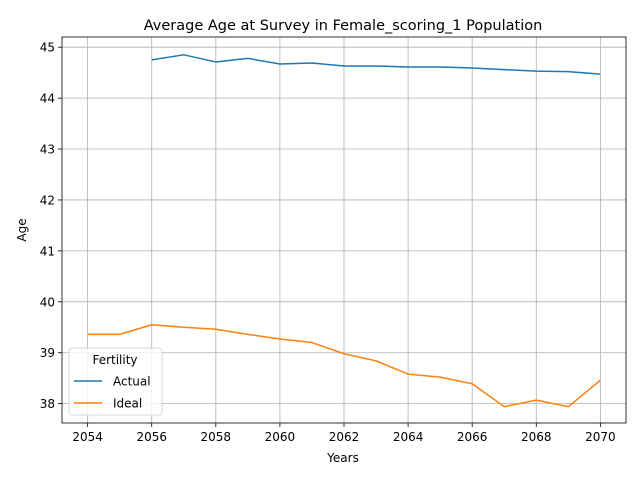 This screenshot has width=640, height=480. What do you see at coordinates (536, 437) in the screenshot?
I see `x-tick-label: 2068` at bounding box center [536, 437].